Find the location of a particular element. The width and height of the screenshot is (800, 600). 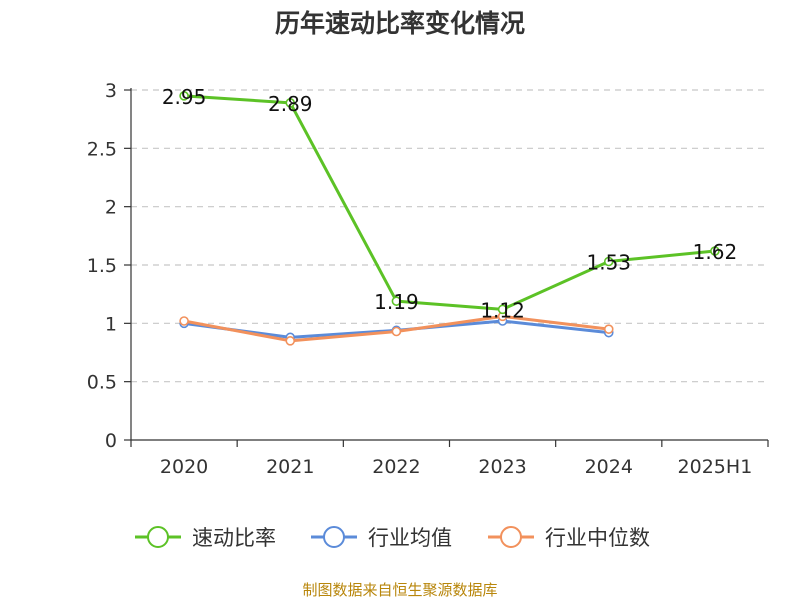

y-tick-label: 3 is located at coordinates (111, 91).